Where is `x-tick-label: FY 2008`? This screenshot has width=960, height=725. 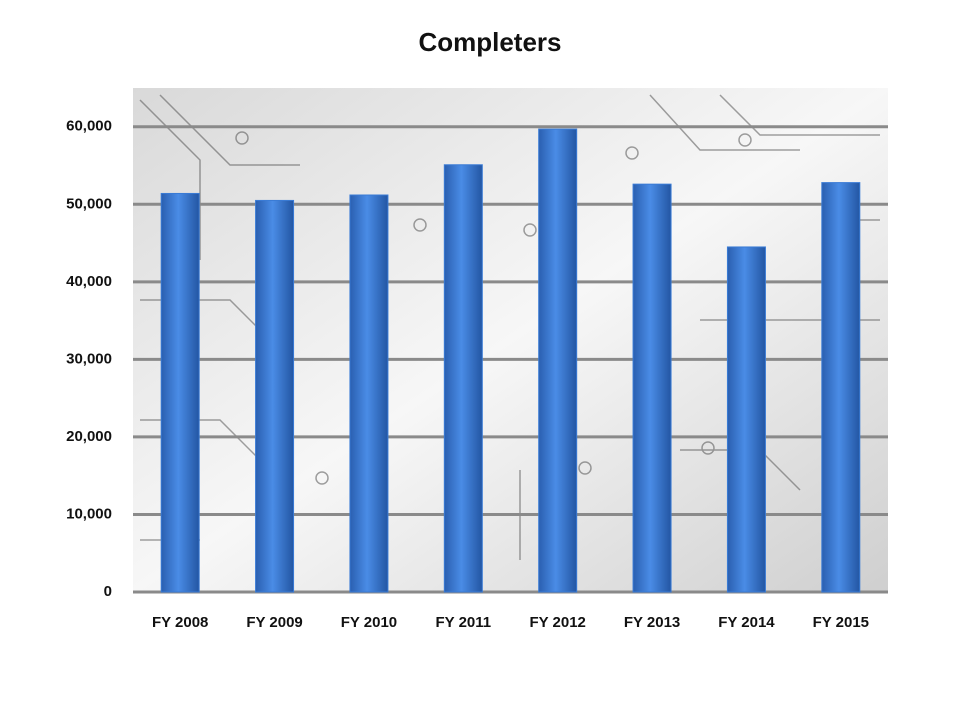
x-tick-label: FY 2008 is located at coordinates (180, 622).